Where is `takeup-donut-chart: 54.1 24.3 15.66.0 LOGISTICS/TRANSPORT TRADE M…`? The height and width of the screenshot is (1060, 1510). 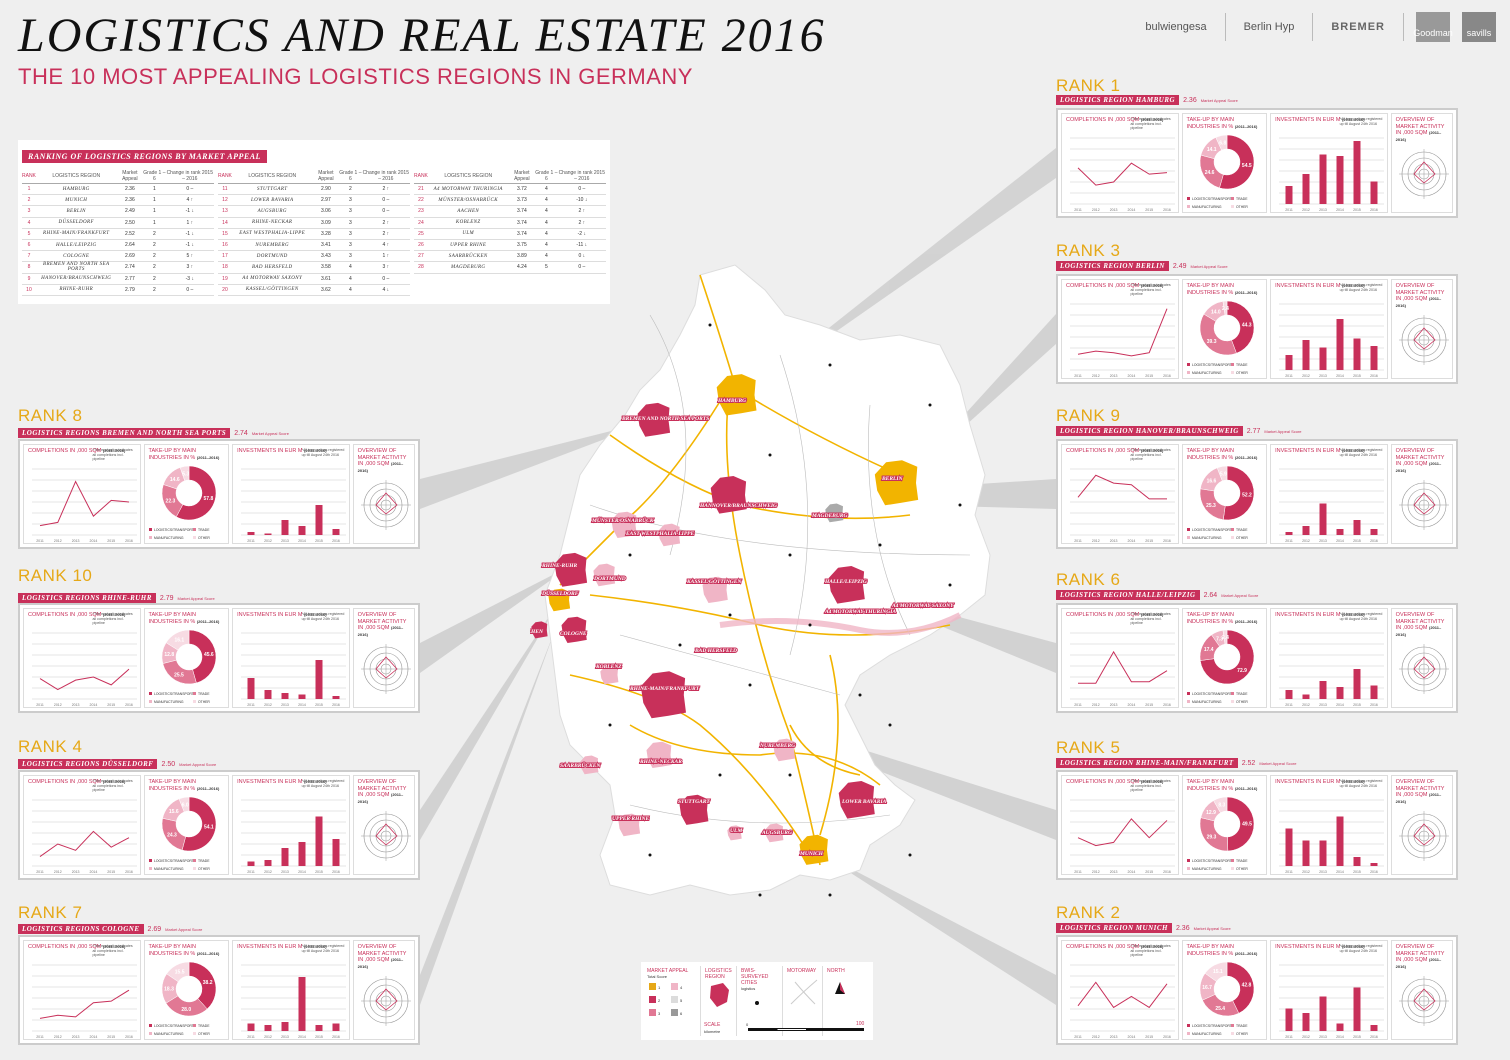
takeup-donut-chart: 54.1 24.3 15.66.0 LOGISTICS/TRANSPORT TRADE M… is located at coordinates (182, 833).